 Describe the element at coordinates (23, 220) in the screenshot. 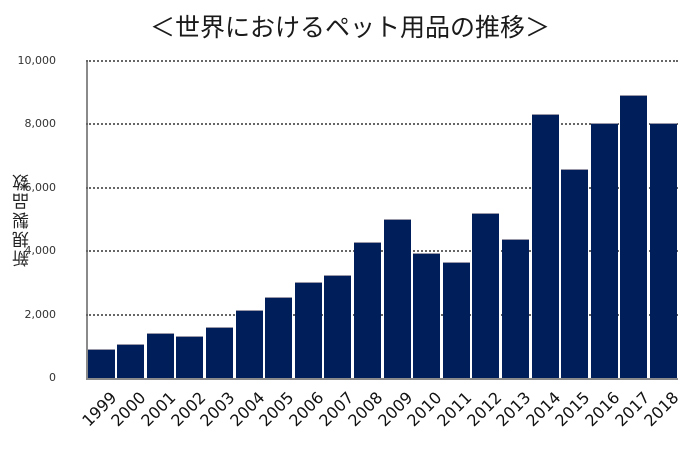

I see `y-axis-label: 新規製品数` at that location.